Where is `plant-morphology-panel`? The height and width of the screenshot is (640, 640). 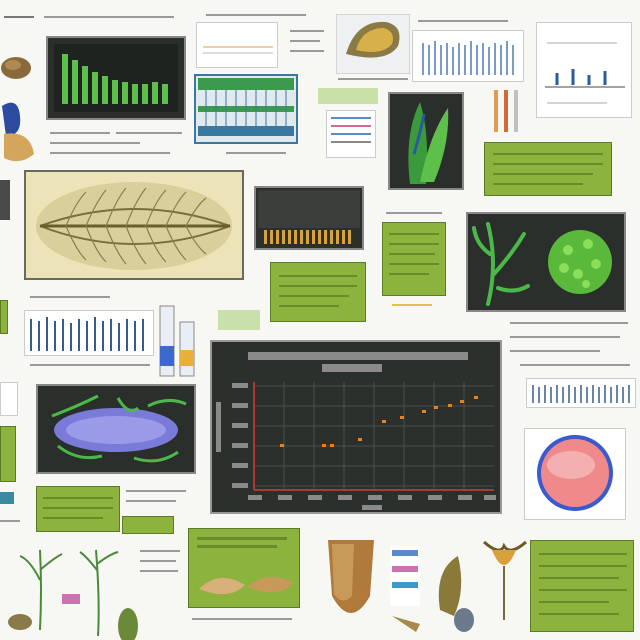
plant-morphology-panel is located at coordinates (546, 262).